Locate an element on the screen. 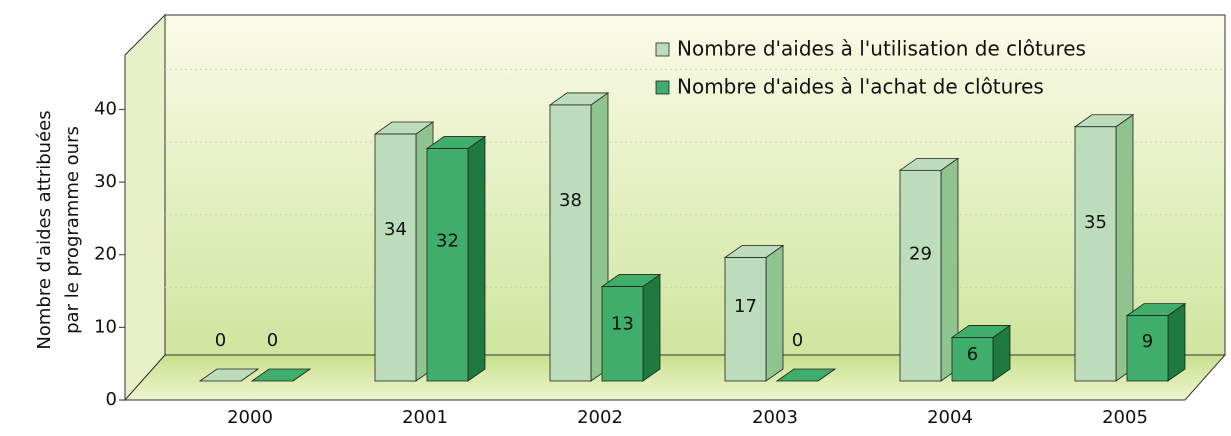  data-label: 9 is located at coordinates (1147, 341).